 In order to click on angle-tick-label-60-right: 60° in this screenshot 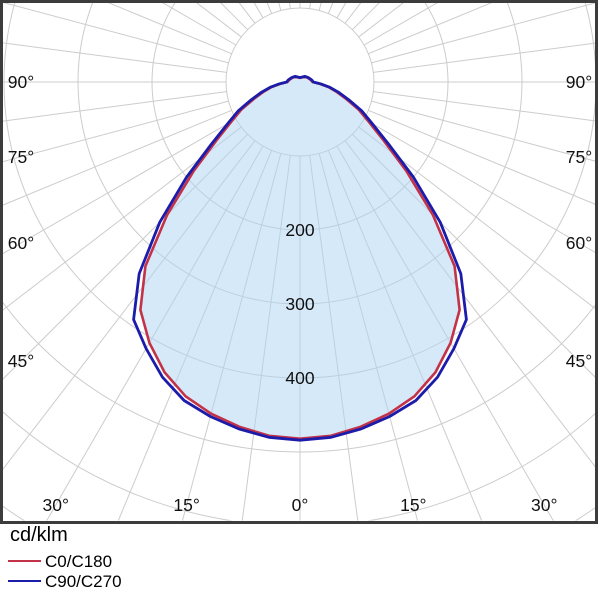, I will do `click(579, 243)`.